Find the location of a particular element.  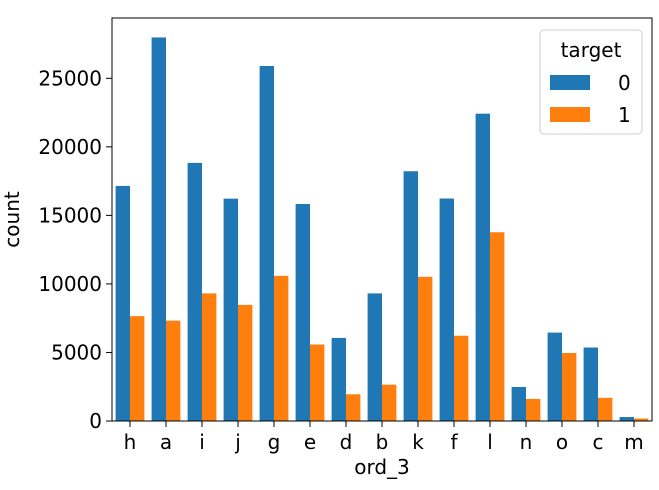

y-axis-label: count is located at coordinates (12, 219).